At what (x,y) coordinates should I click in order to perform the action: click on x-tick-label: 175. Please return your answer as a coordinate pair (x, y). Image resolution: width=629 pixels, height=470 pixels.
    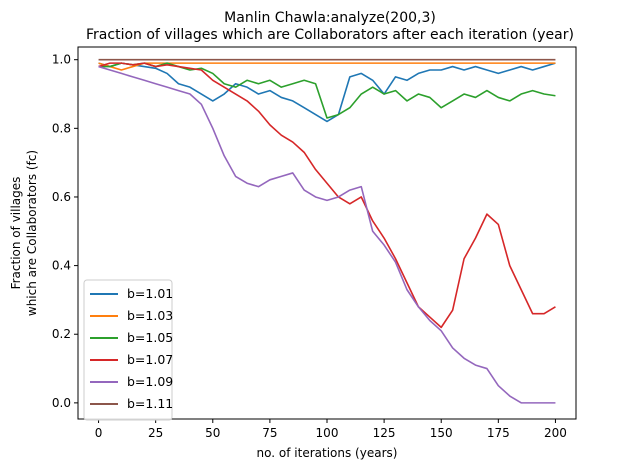
    Looking at the image, I should click on (498, 433).